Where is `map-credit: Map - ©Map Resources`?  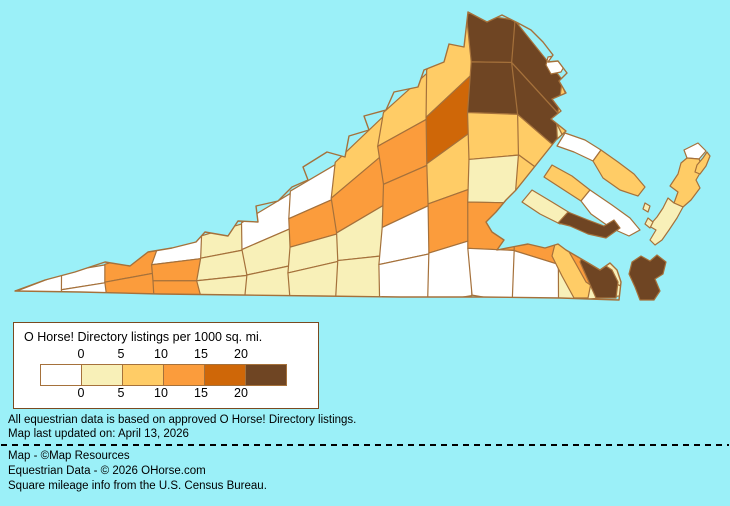
map-credit: Map - ©Map Resources is located at coordinates (69, 456).